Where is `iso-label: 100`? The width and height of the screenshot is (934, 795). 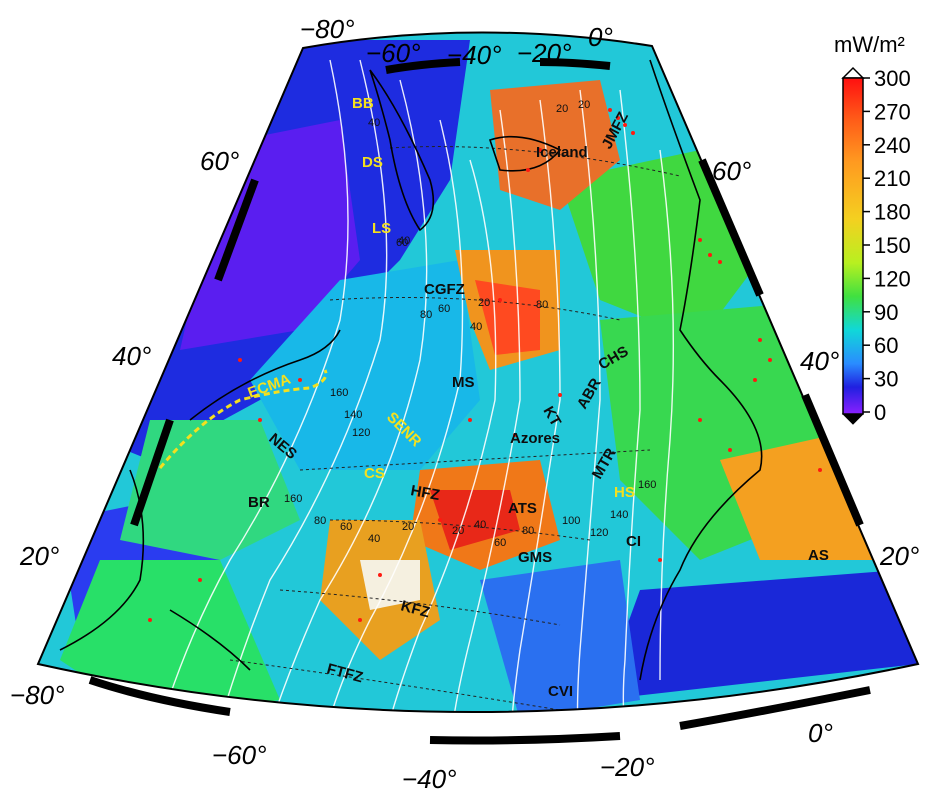 iso-label: 100 is located at coordinates (571, 521).